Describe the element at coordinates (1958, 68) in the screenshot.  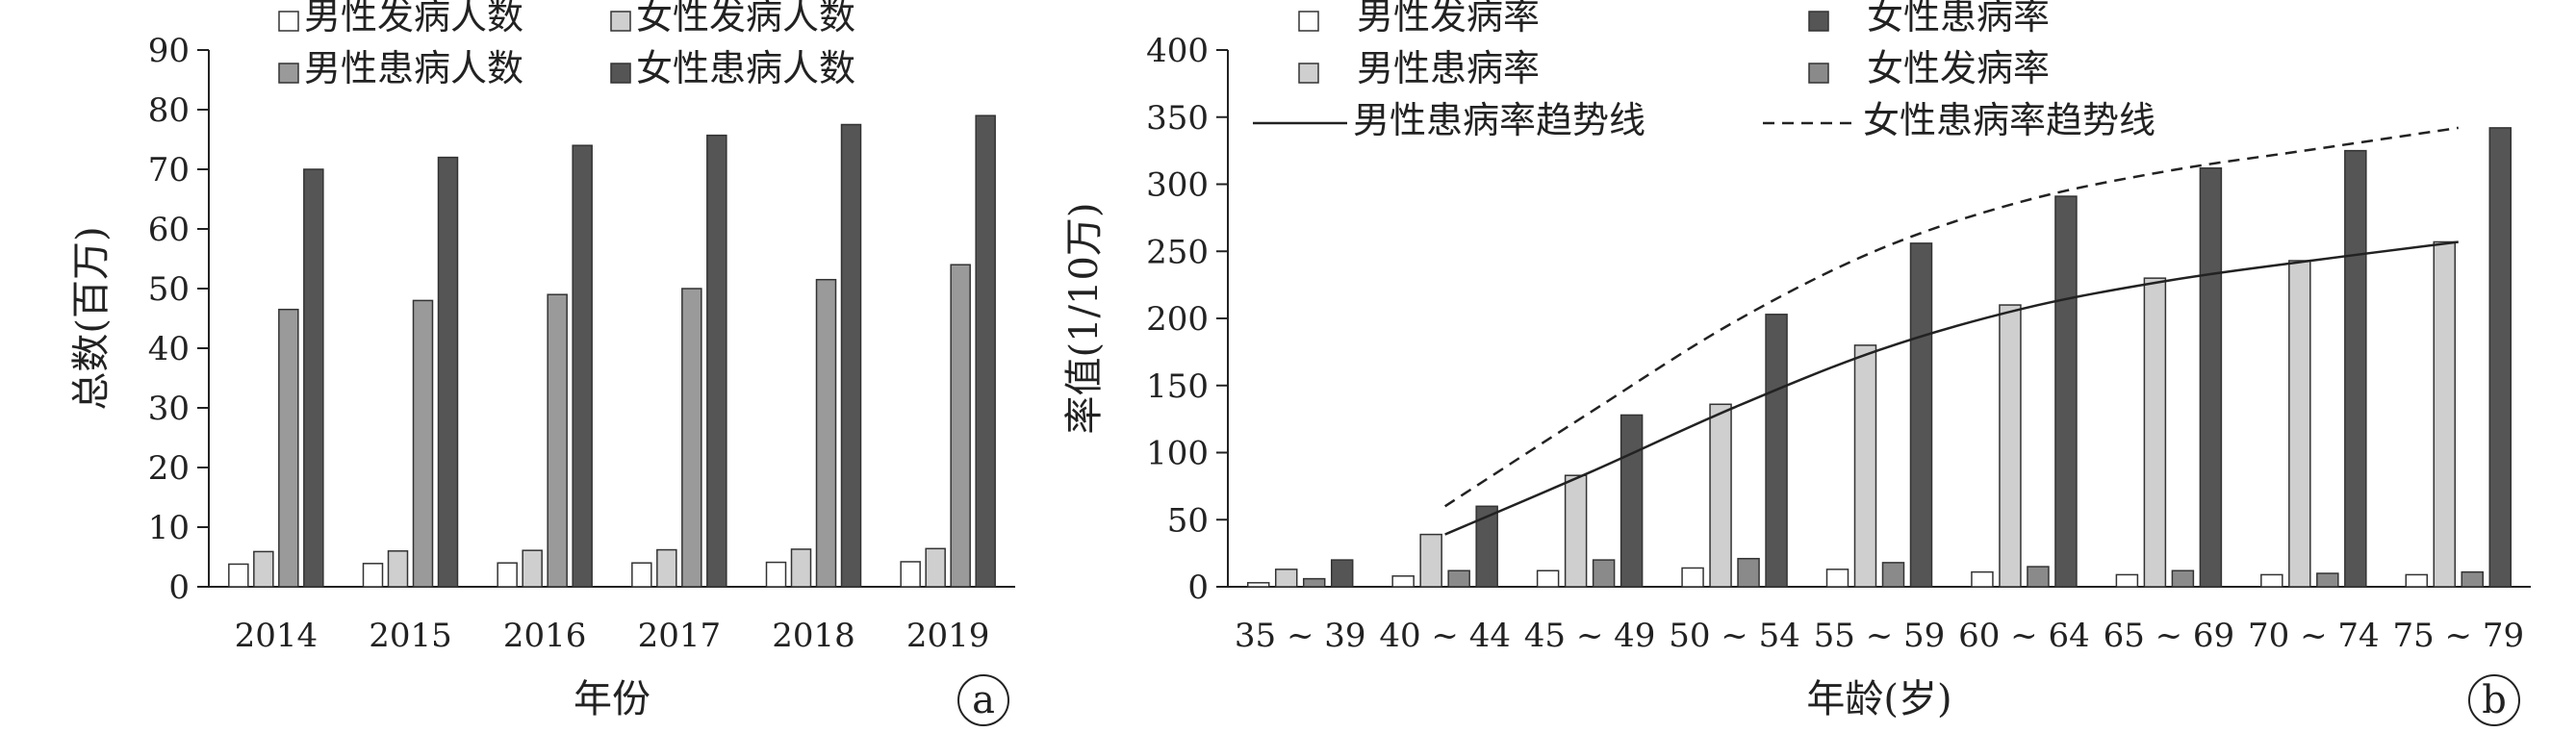
I see `panel-b-legend-label: 女性发病率` at that location.